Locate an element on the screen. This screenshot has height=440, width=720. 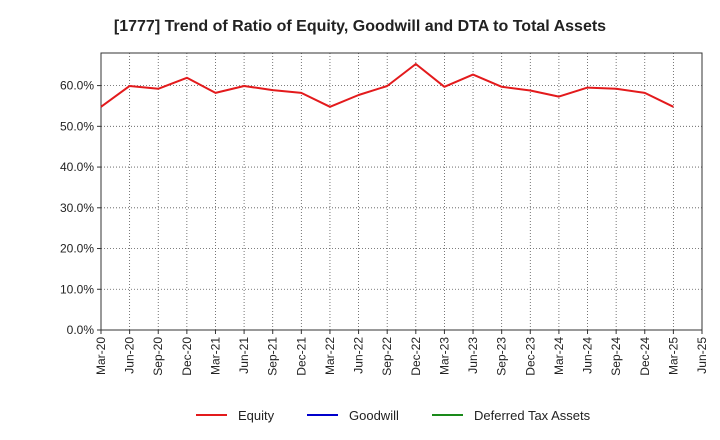
series-line-equity is located at coordinates (387, 85).